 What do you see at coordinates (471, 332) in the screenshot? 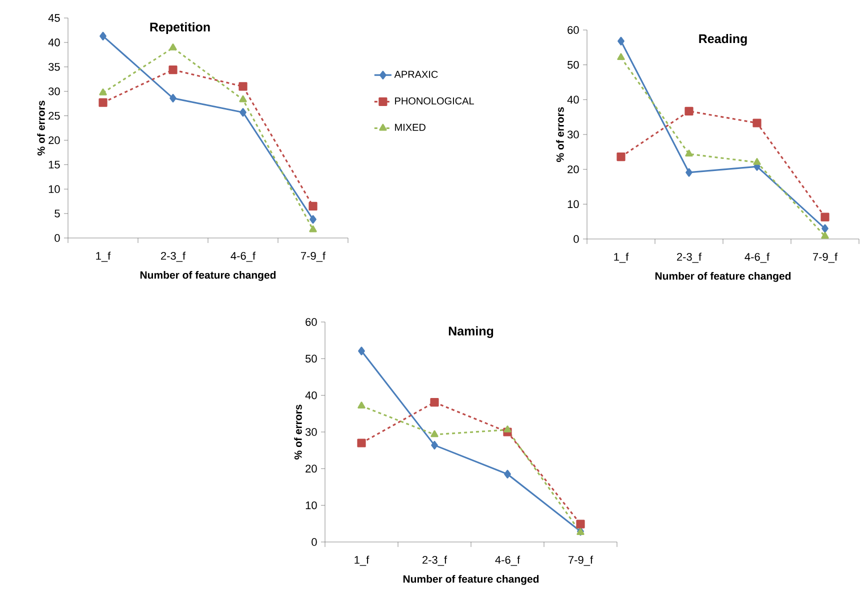
I see `chart-title: Naming` at bounding box center [471, 332].